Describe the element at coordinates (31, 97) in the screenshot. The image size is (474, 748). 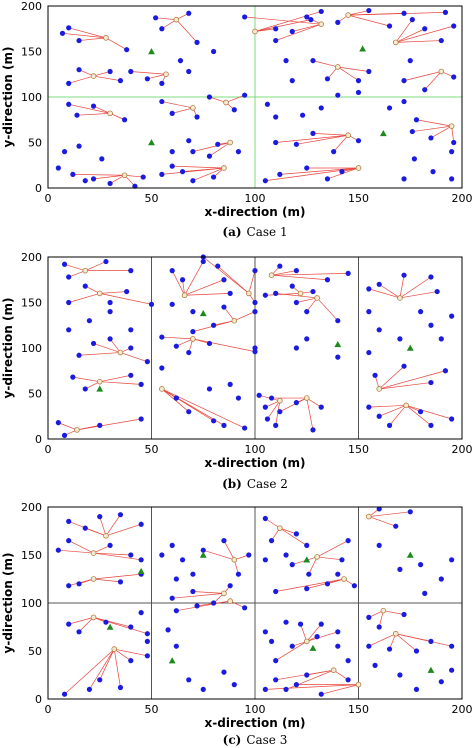
I see `panel-a-ytick-100: 100` at that location.